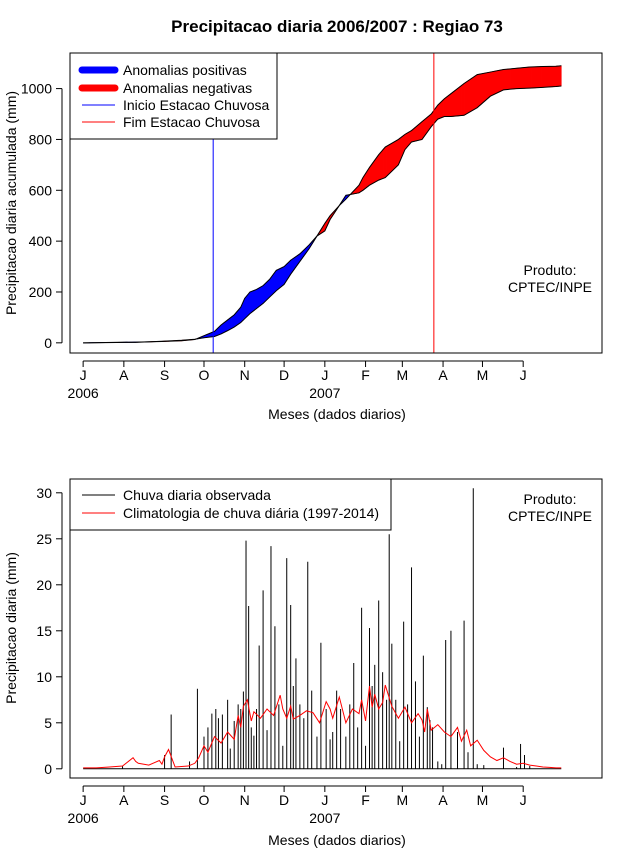  Describe the element at coordinates (164, 800) in the screenshot. I see `x-tick-label-2: S` at that location.